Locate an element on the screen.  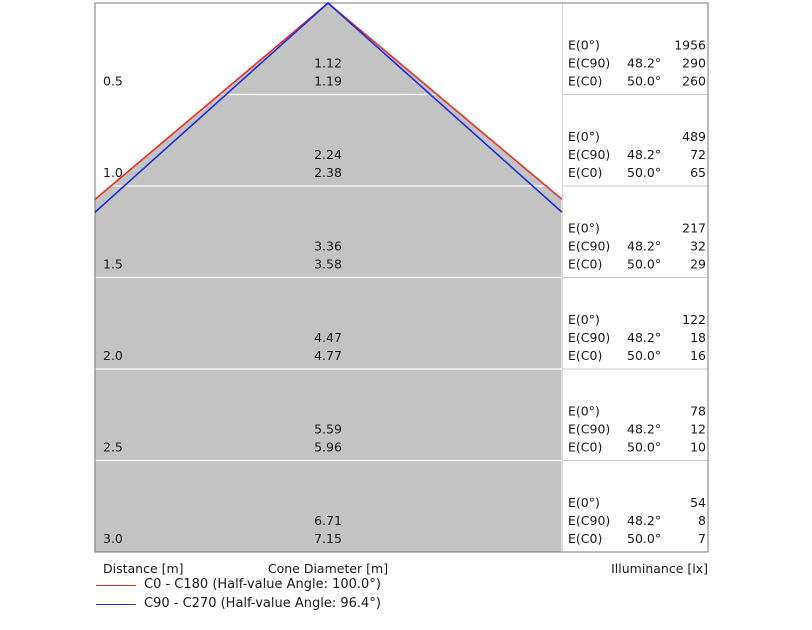
cone-diameter-c90: 1.12 is located at coordinates (328, 63).